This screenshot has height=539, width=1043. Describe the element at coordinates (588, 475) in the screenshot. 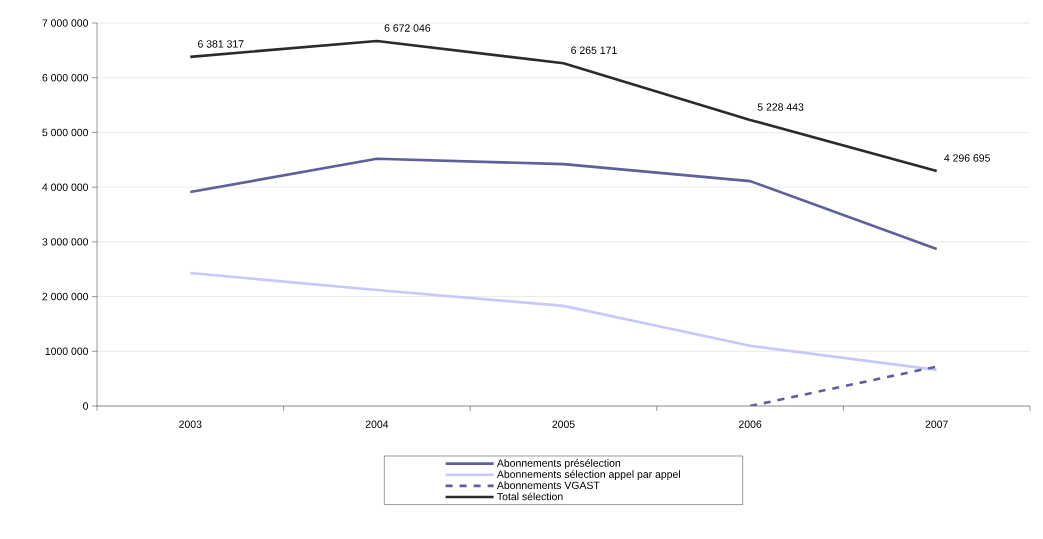

I see `legend-label: Abonnements sélection appel par appel` at that location.